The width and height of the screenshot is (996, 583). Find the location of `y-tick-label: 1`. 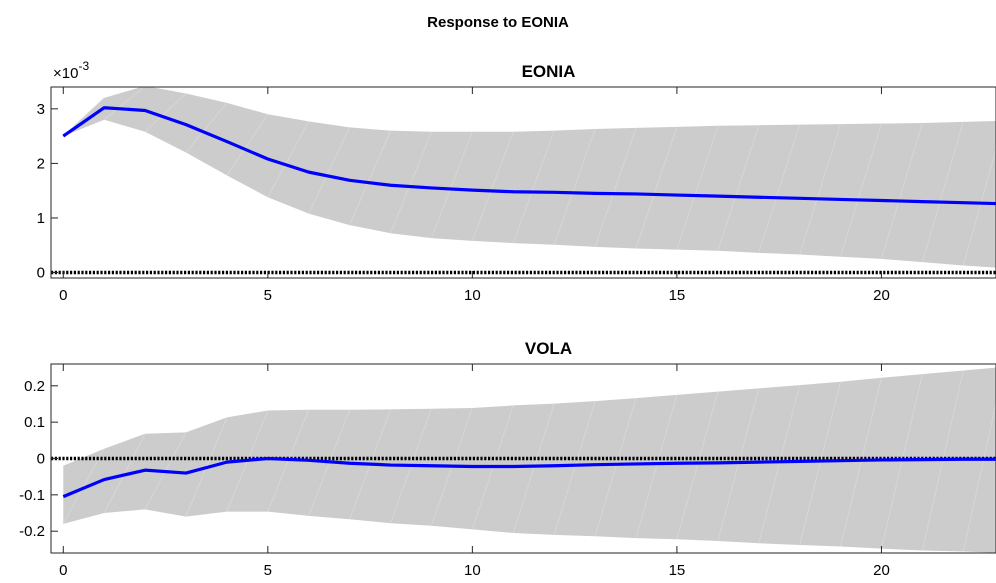

y-tick-label: 1 is located at coordinates (41, 218).